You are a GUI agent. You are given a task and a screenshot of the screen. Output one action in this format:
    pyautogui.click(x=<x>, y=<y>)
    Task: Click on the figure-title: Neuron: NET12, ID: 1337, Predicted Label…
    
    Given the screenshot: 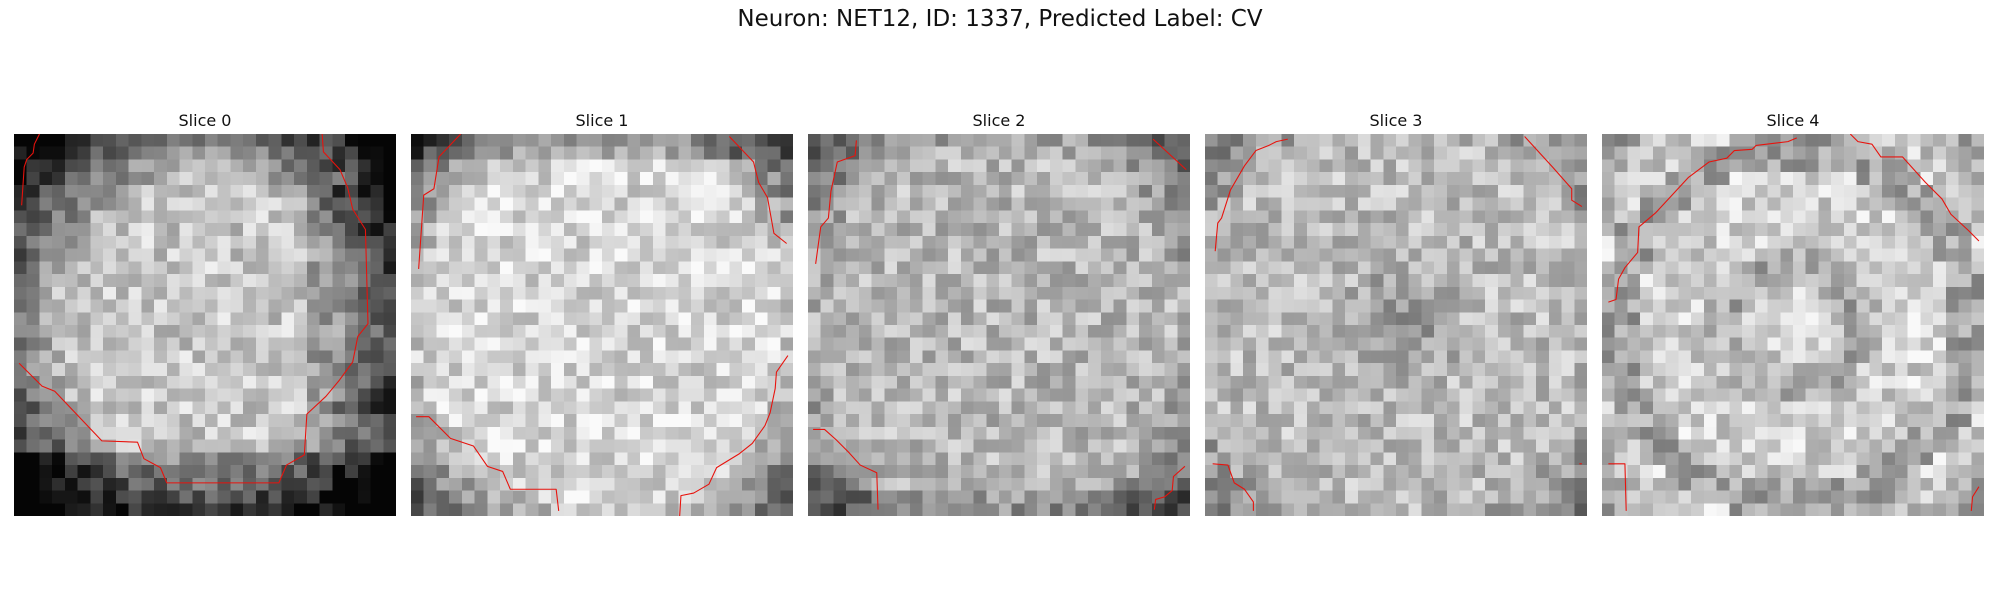 What is the action you would take?
    pyautogui.click(x=1000, y=19)
    